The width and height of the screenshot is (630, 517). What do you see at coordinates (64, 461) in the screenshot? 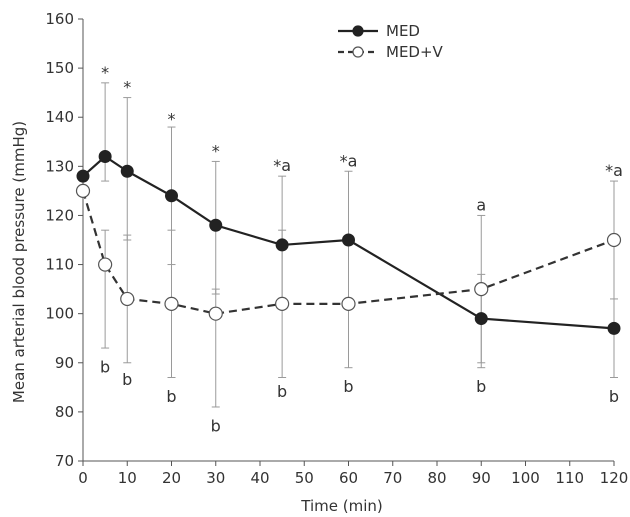
I see `y-tick-label: 70` at bounding box center [64, 461].